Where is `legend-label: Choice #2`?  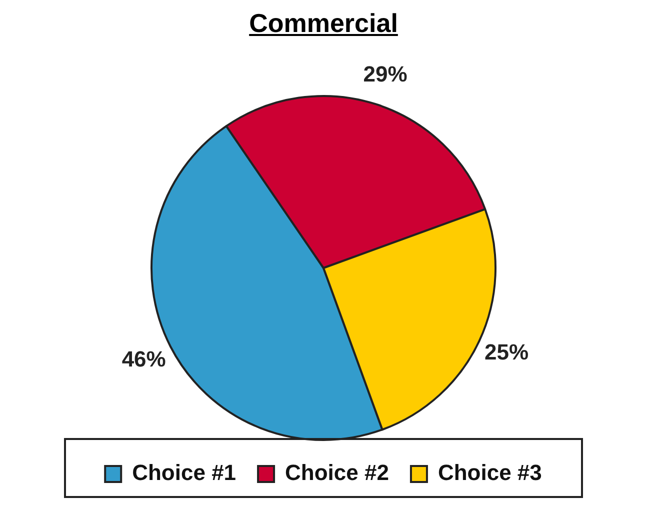
legend-label: Choice #2 is located at coordinates (337, 473).